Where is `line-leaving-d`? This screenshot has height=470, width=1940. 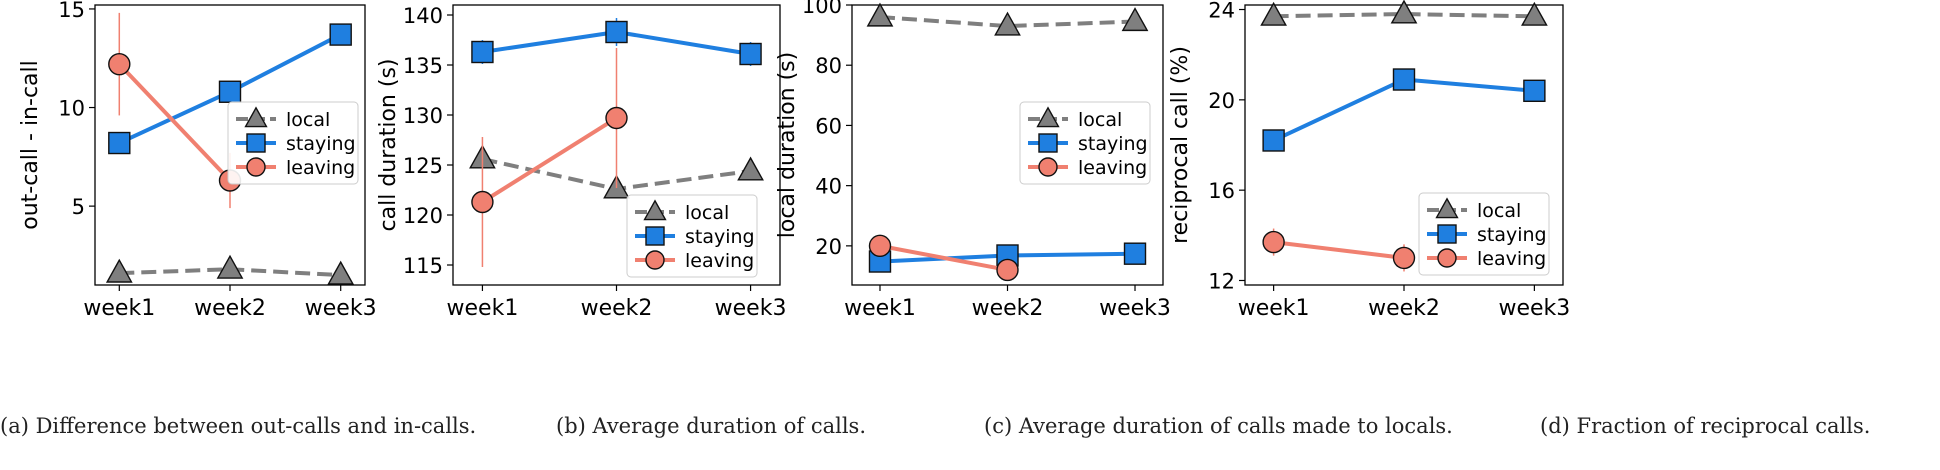 line-leaving-d is located at coordinates (1339, 250).